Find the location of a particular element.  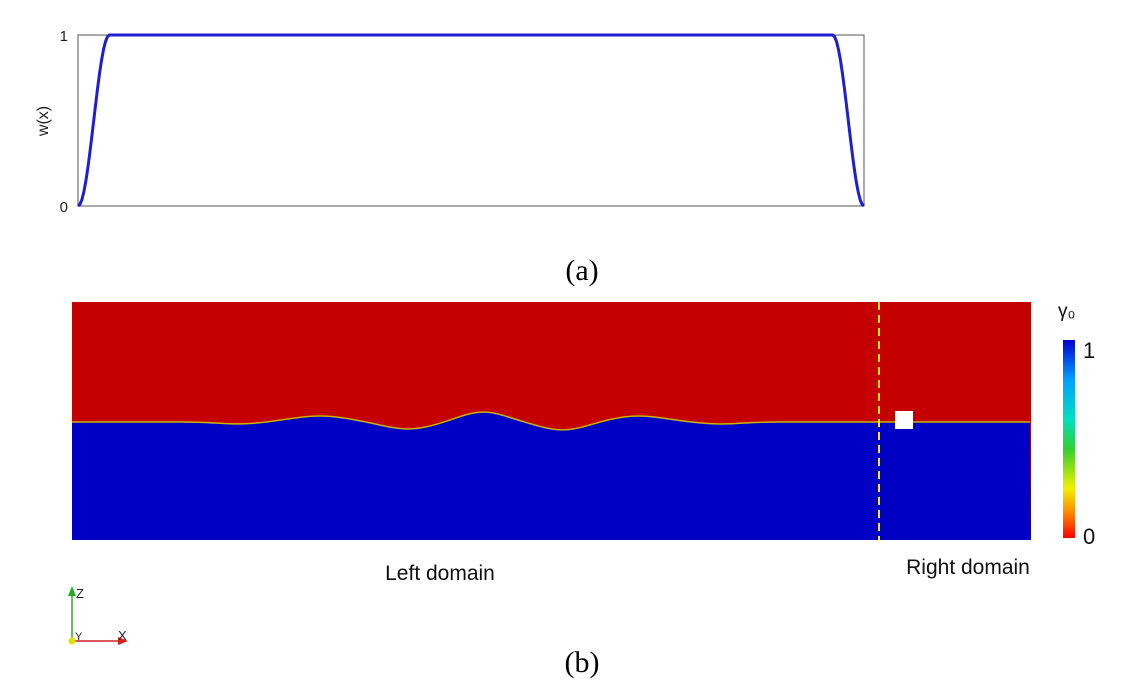

z-axis-label: Z is located at coordinates (80, 593).